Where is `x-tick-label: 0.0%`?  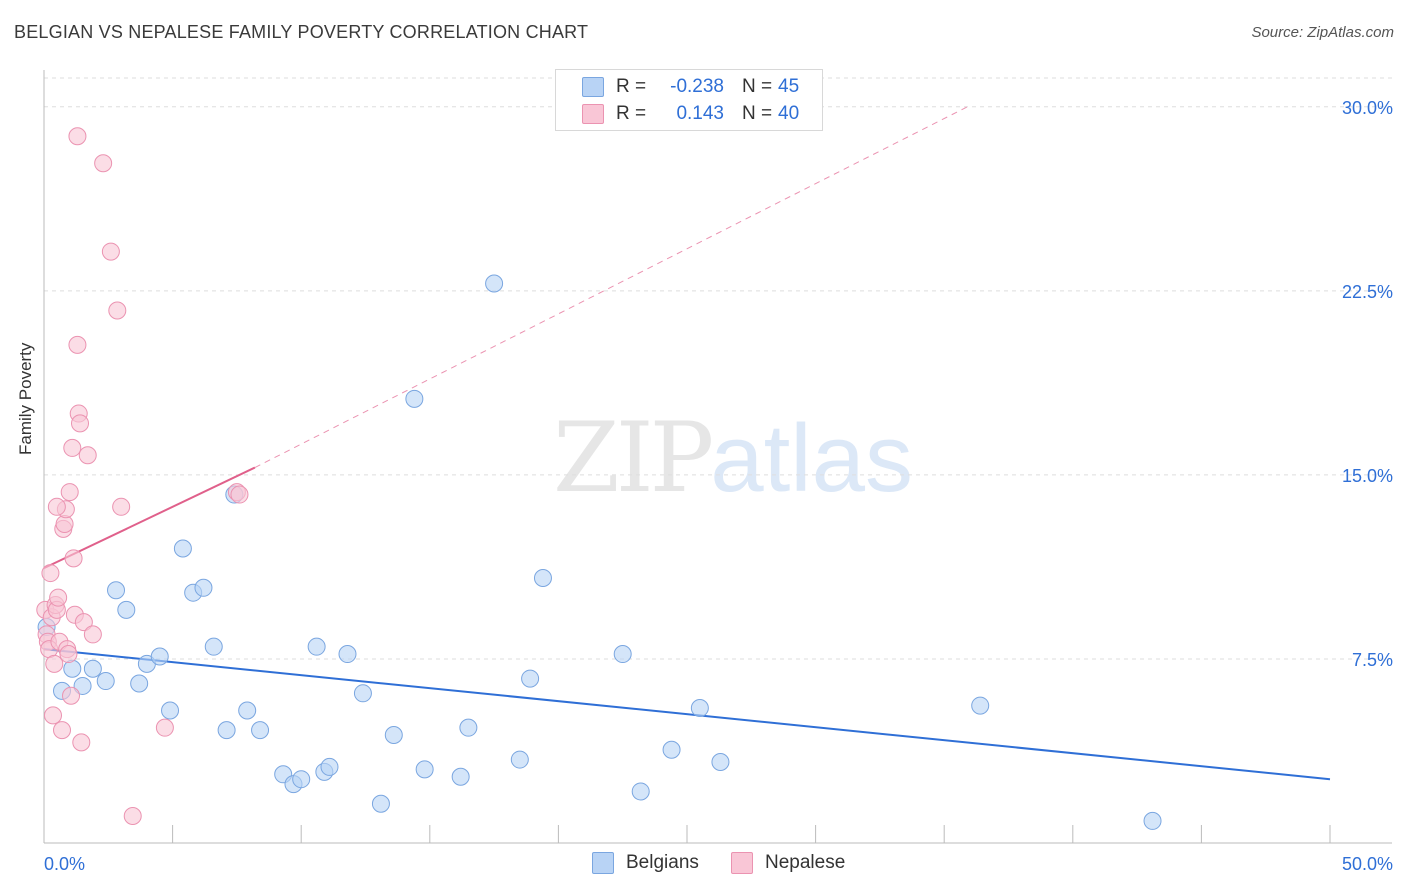 x-tick-label: 0.0% is located at coordinates (64, 864).